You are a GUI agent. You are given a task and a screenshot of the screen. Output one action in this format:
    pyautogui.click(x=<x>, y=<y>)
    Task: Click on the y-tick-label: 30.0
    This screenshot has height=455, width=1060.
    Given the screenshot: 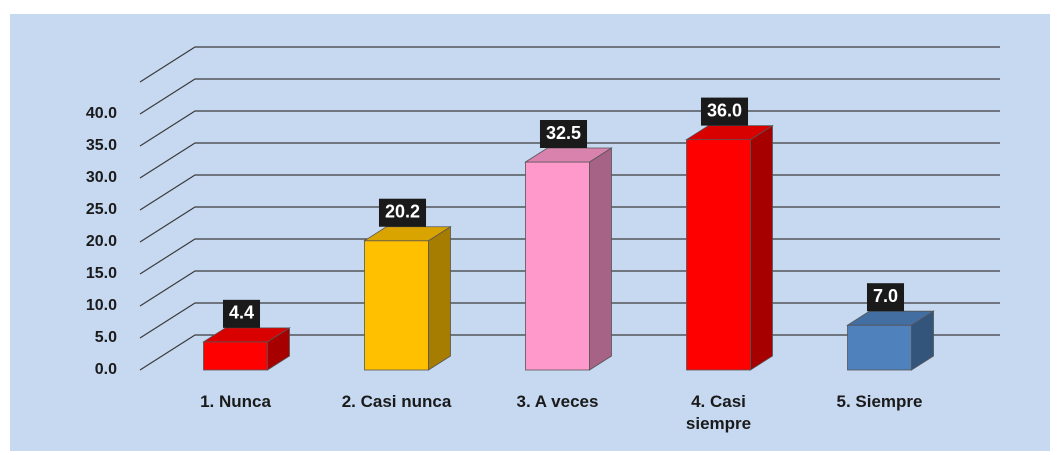 What is the action you would take?
    pyautogui.click(x=101, y=177)
    